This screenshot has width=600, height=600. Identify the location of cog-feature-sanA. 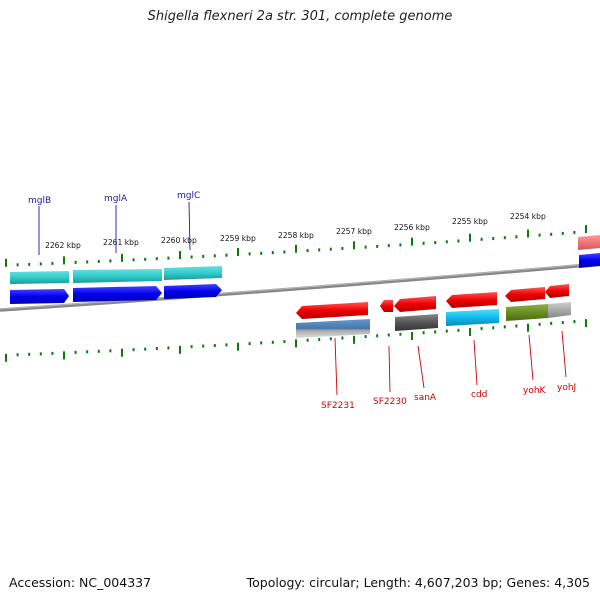
(416, 322).